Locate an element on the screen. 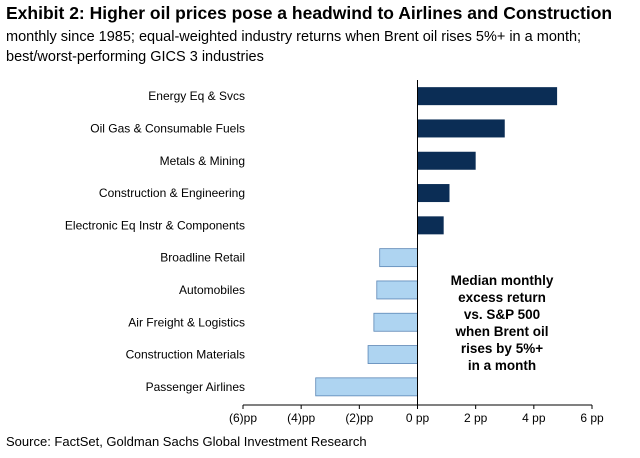 The height and width of the screenshot is (458, 640). category-label: Air Freight & Logistics is located at coordinates (186, 322).